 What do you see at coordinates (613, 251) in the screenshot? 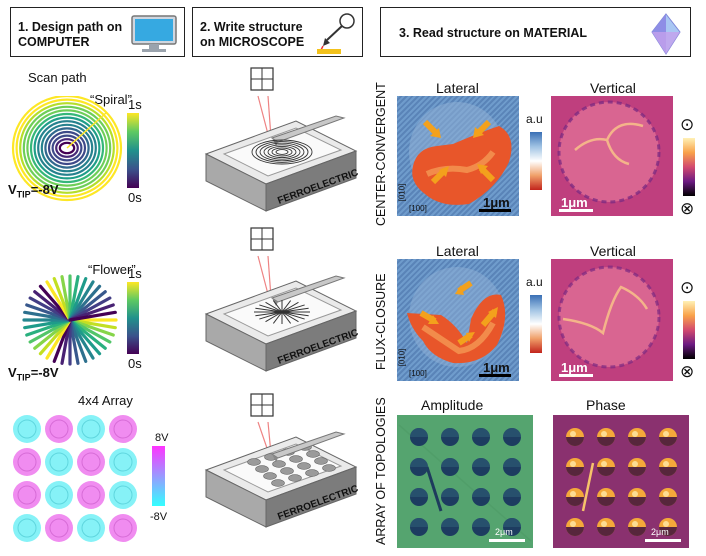
I see `vertical-title-2: Vertical` at bounding box center [613, 251].